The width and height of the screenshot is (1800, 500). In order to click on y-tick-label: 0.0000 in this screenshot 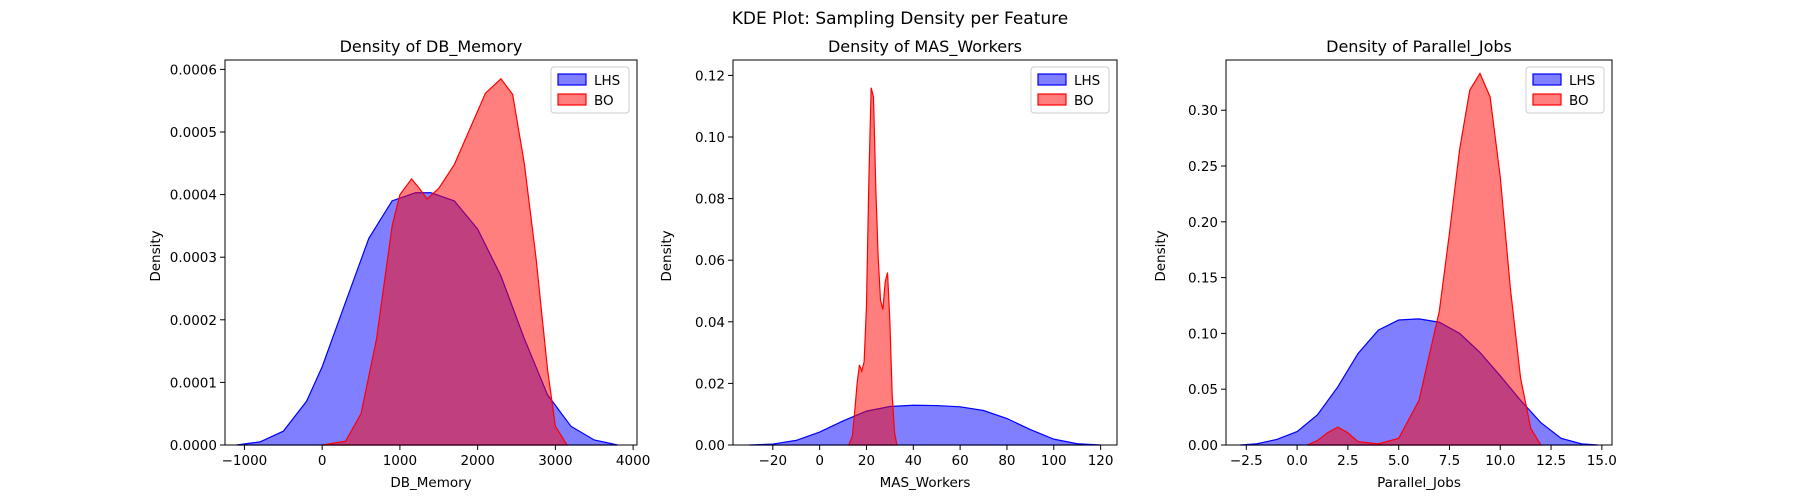, I will do `click(193, 446)`.